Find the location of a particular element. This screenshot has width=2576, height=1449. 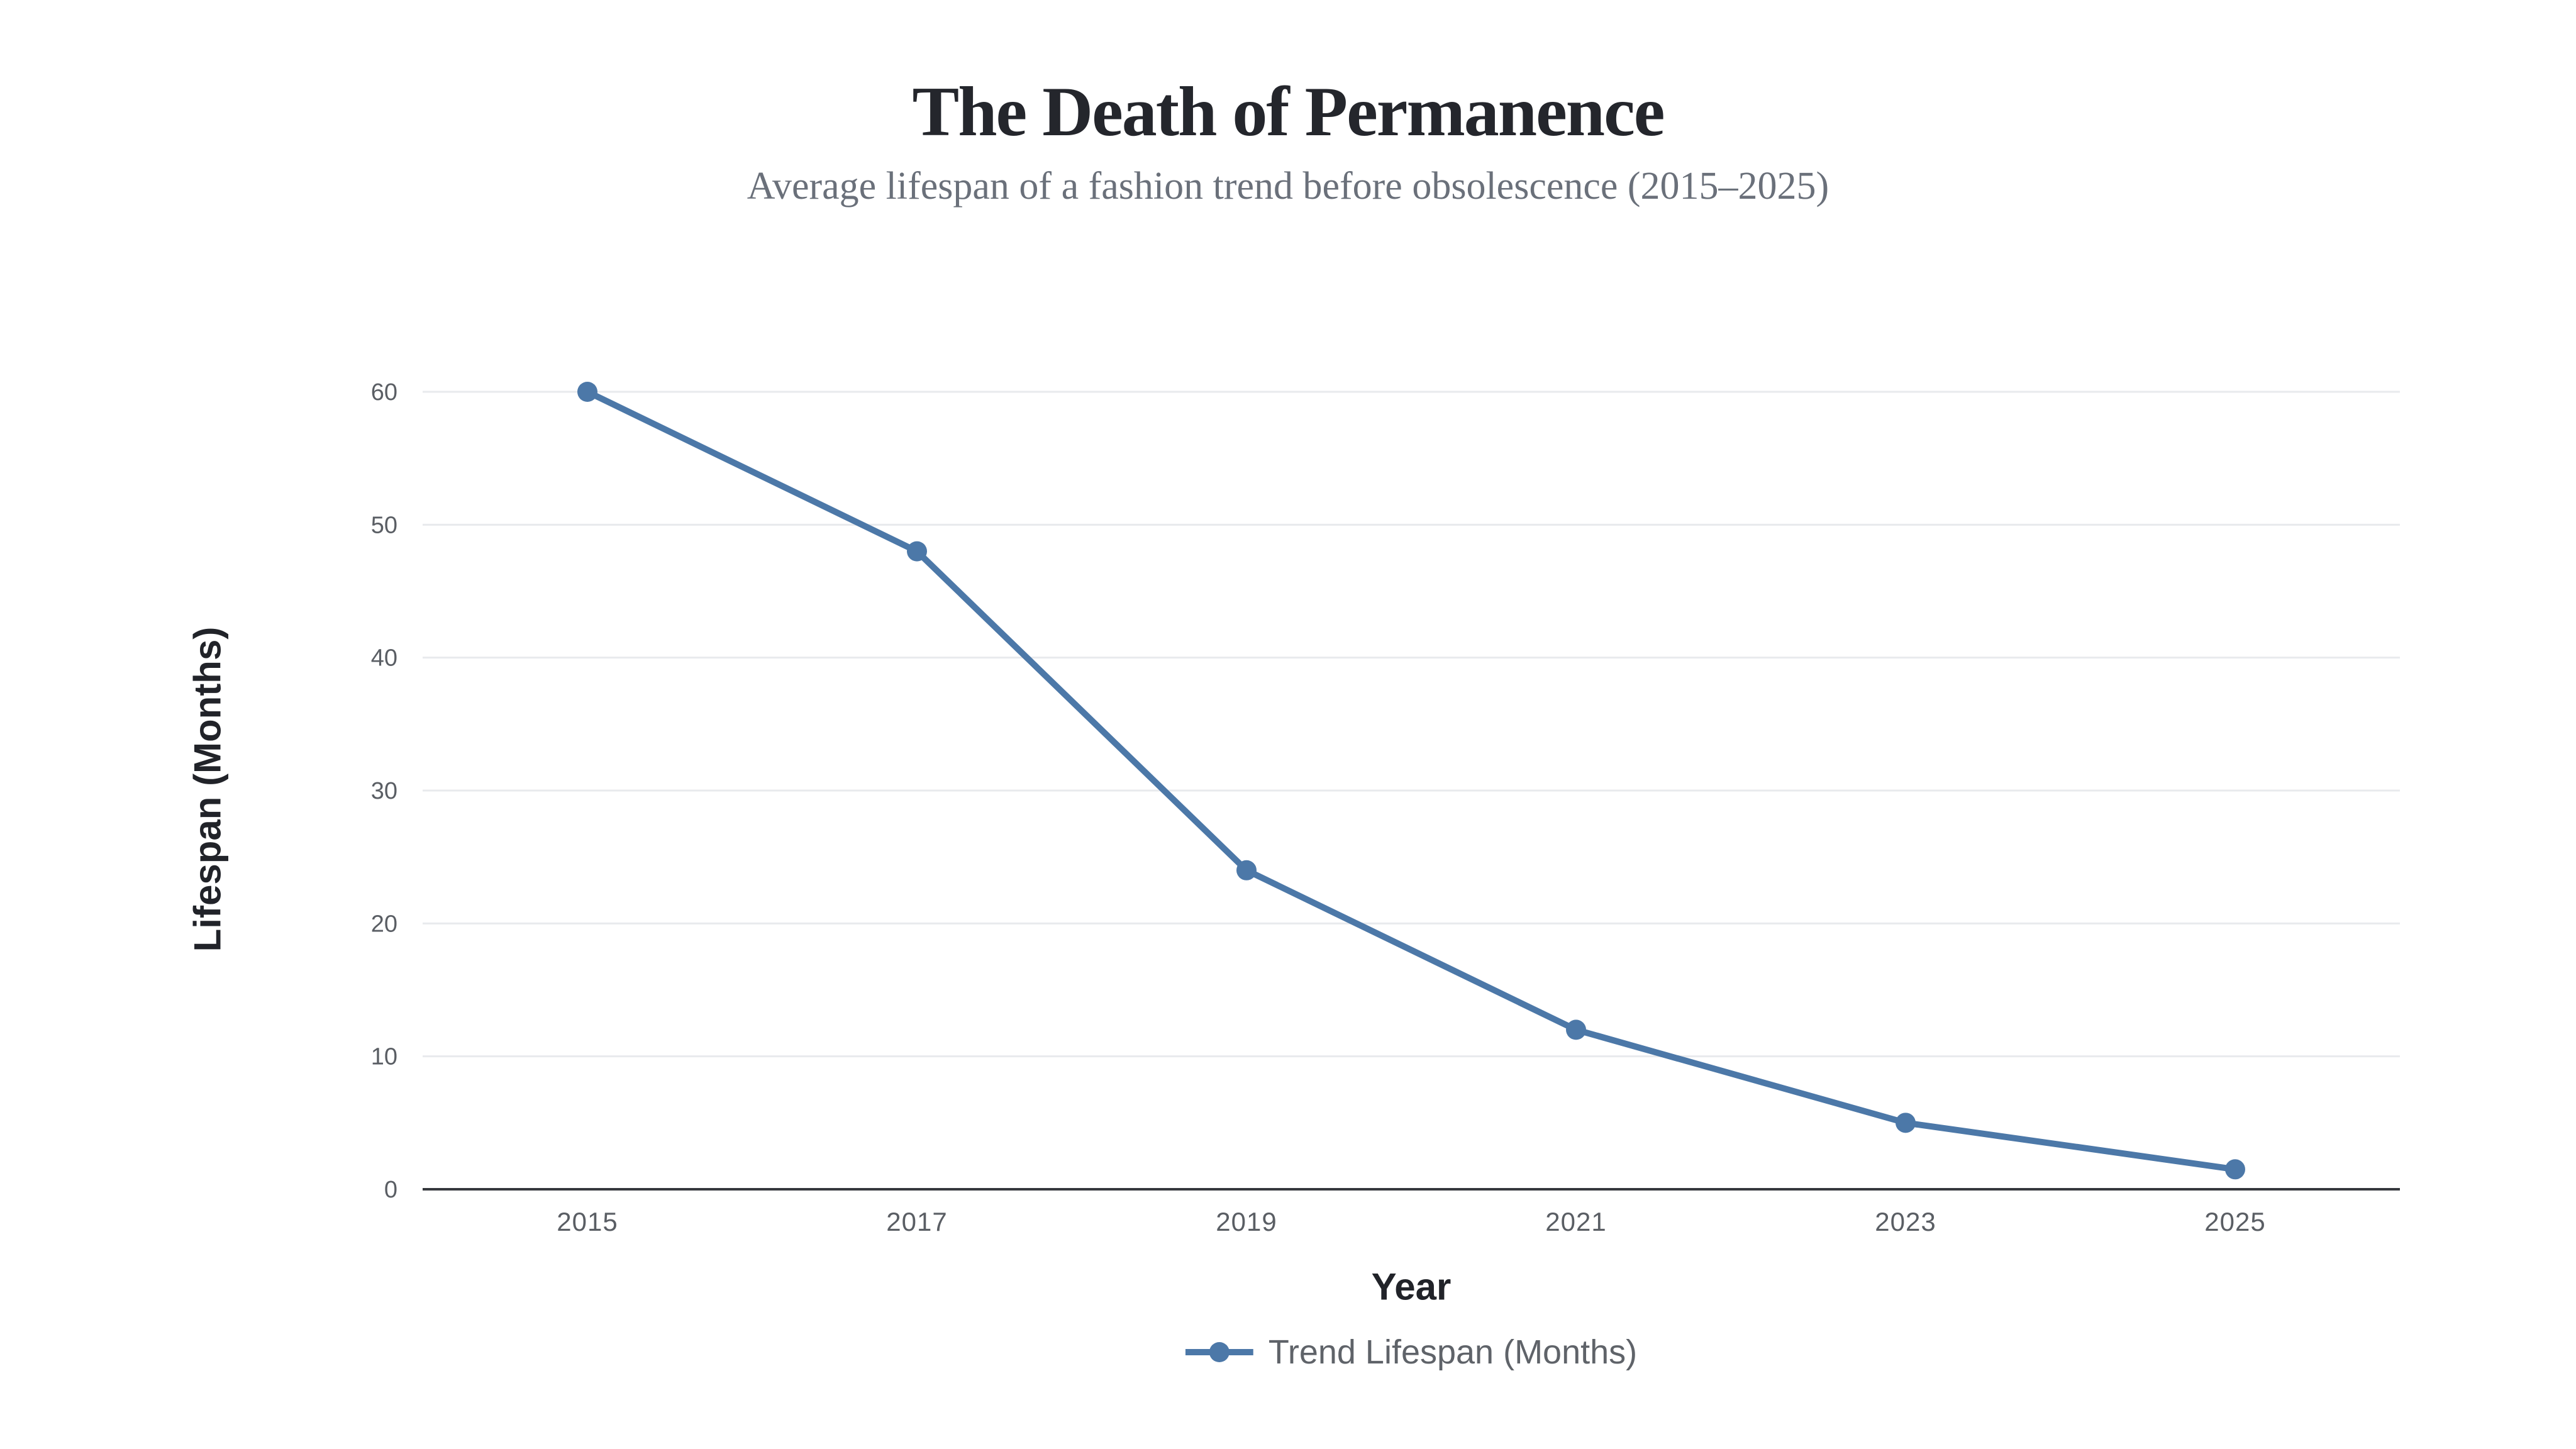

legend-line-marker-icon is located at coordinates (1219, 1352).